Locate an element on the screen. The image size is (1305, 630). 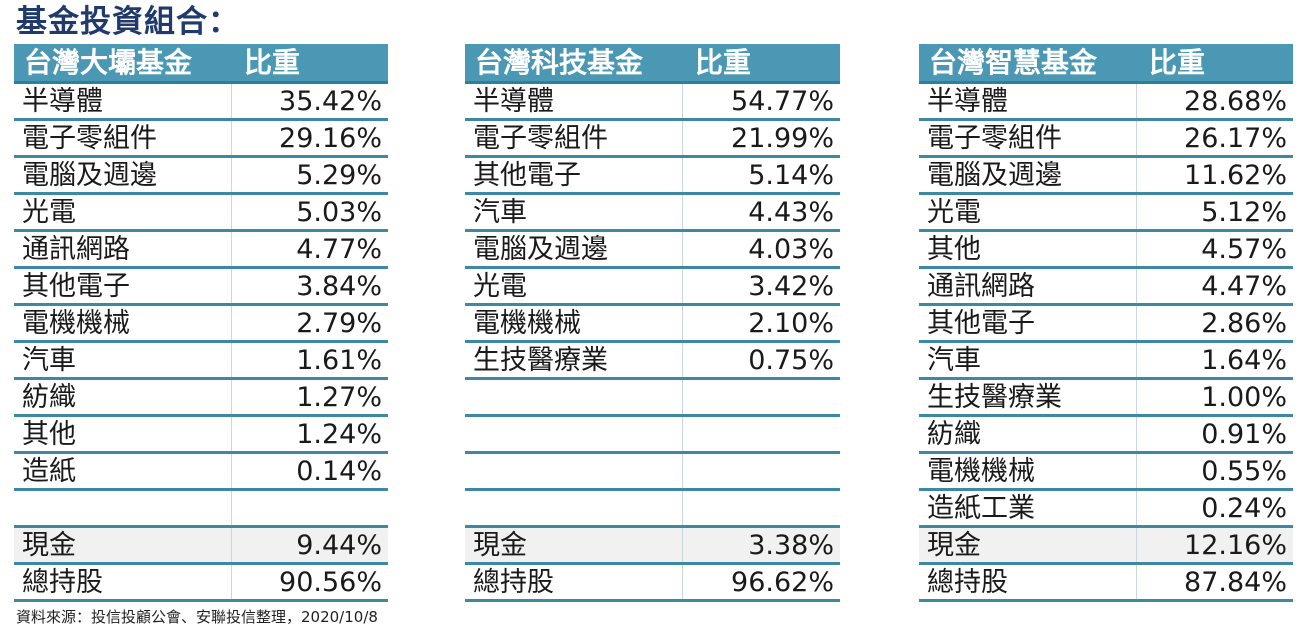
table-row: 電機機械 0.55% is located at coordinates (1106, 472).